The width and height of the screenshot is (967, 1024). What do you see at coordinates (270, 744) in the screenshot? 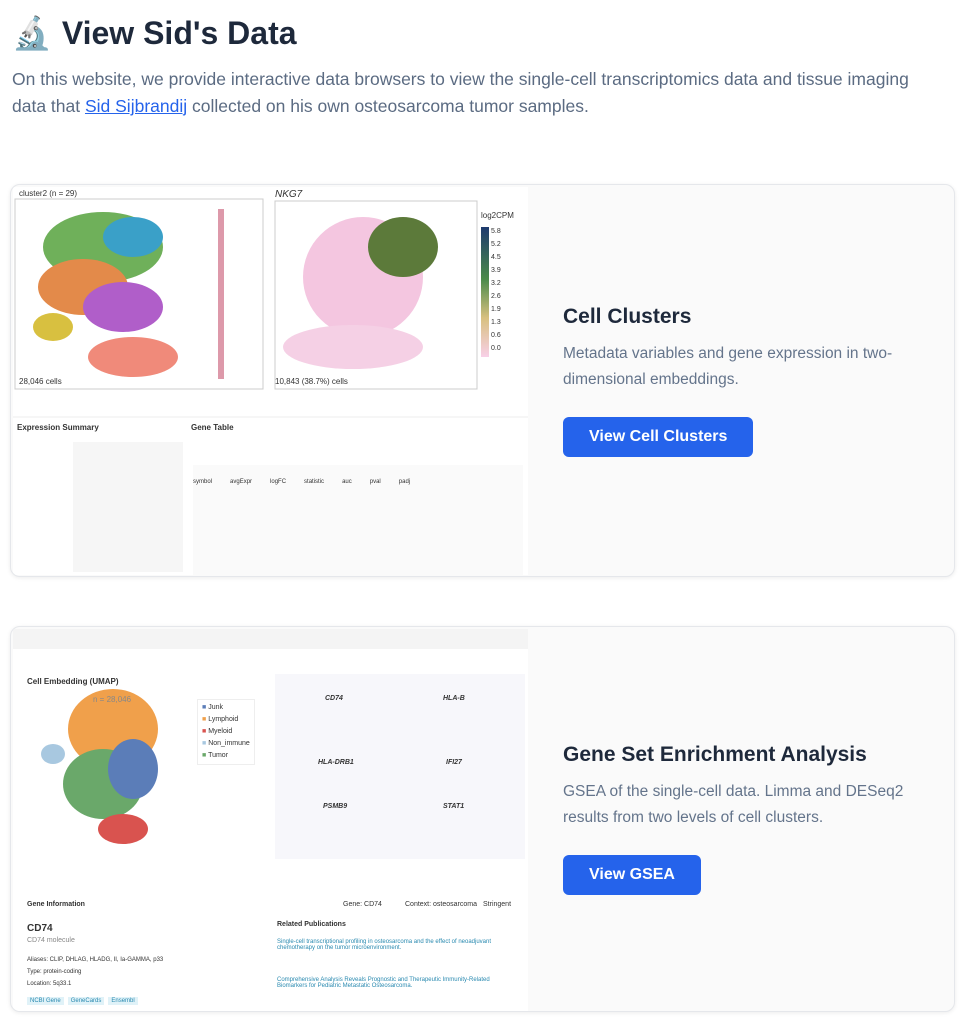
I see `preview-plots` at bounding box center [270, 744].